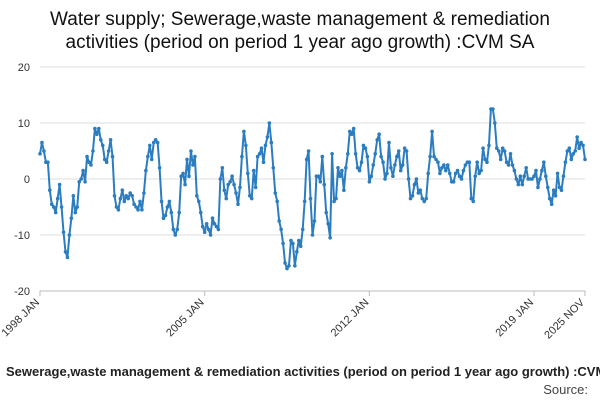 This screenshot has width=600, height=400. I want to click on y-tick-label: -20, so click(22, 292).